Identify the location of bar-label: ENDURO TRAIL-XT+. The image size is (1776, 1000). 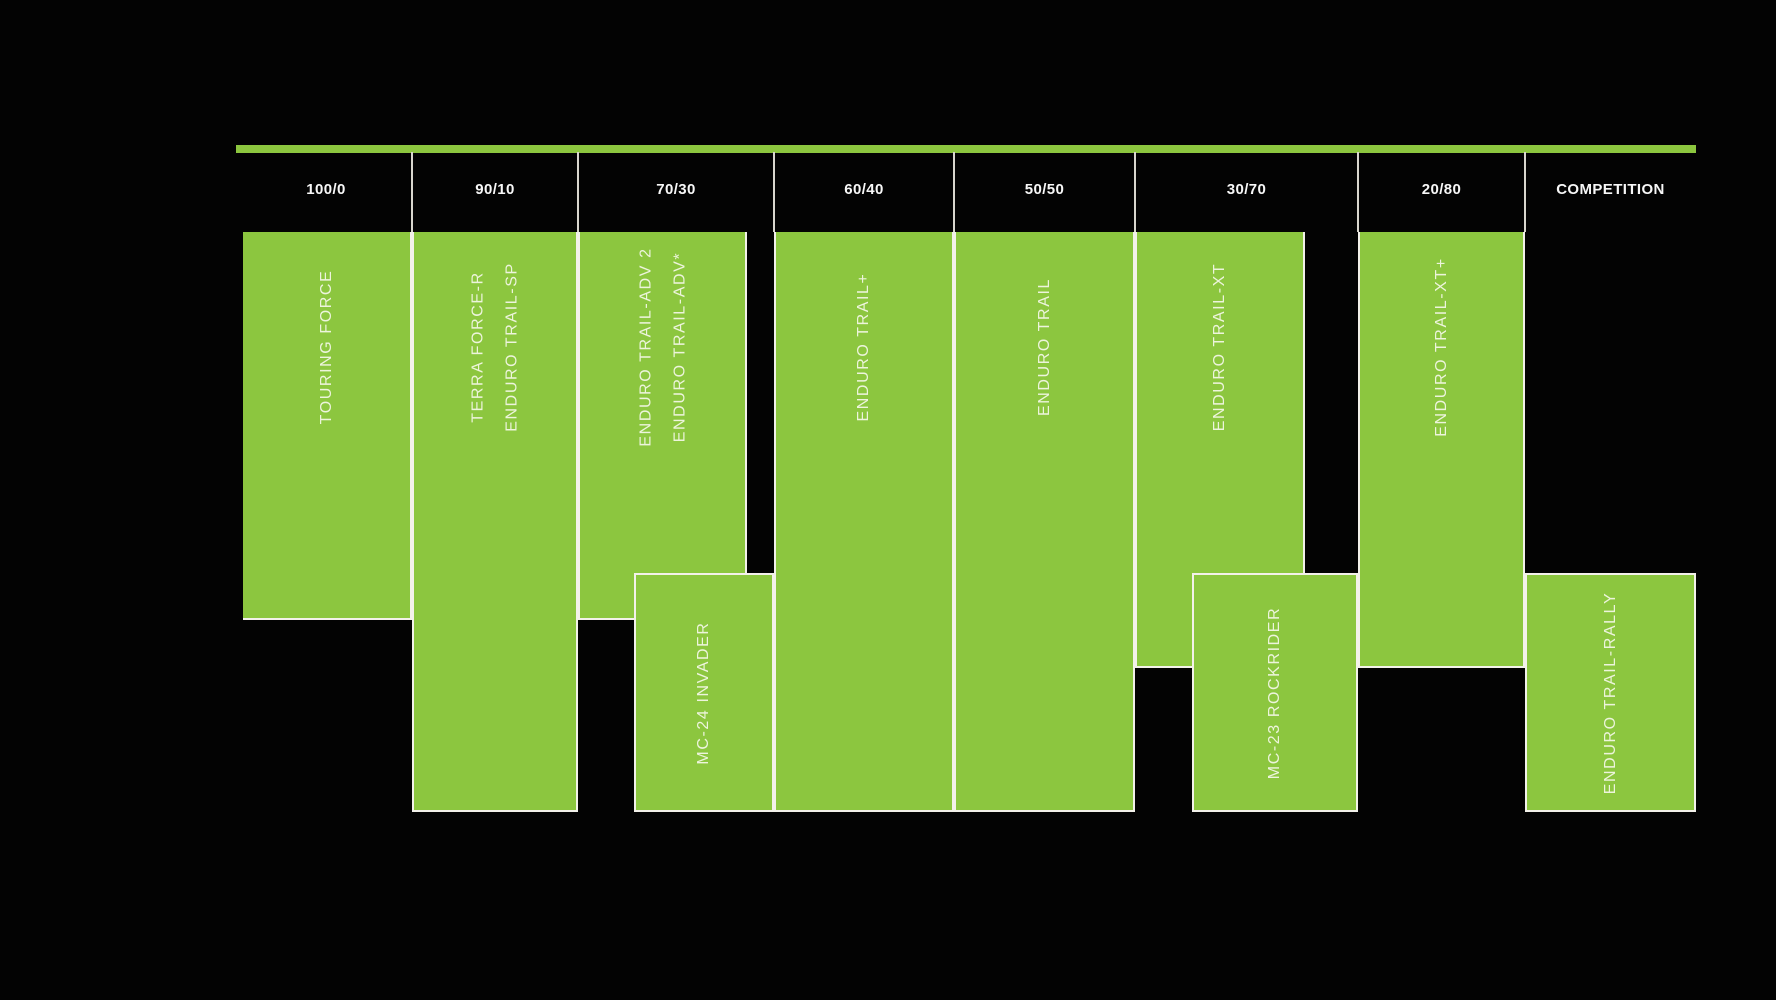
(1441, 347).